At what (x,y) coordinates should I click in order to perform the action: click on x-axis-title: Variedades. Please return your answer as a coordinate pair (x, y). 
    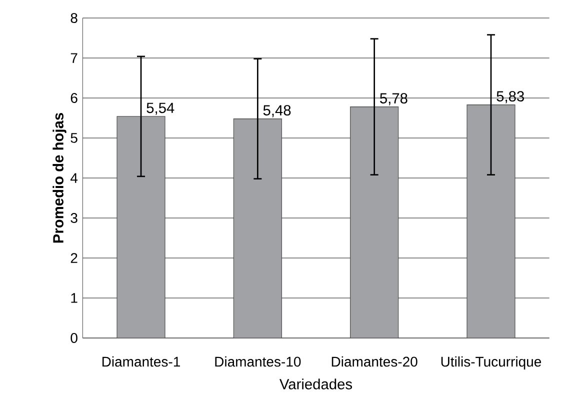
    Looking at the image, I should click on (316, 384).